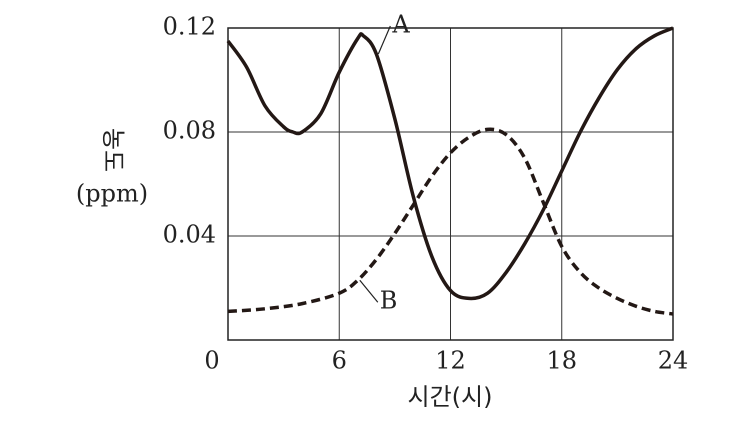 This screenshot has height=427, width=735. What do you see at coordinates (673, 361) in the screenshot?
I see `x-tick-label: 24` at bounding box center [673, 361].